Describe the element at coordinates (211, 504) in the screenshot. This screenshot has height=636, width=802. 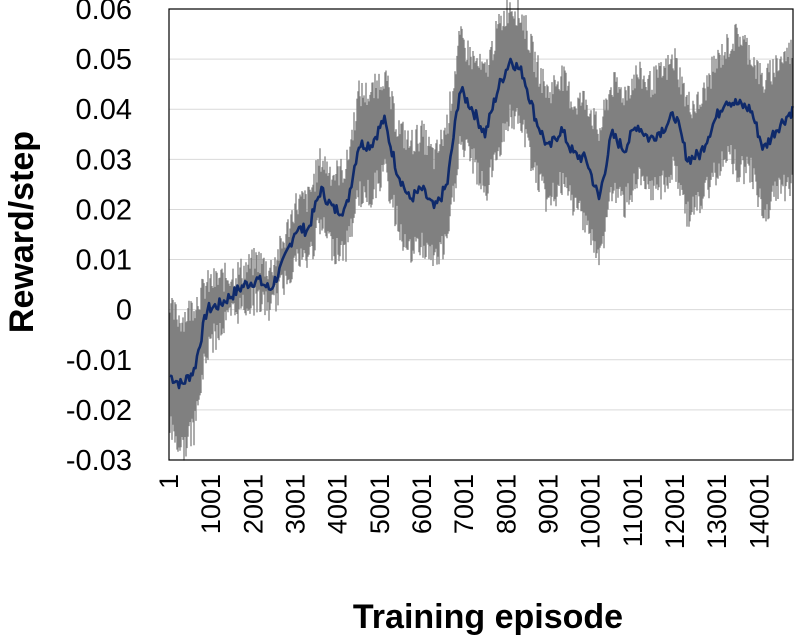
I see `x-tick-label: 1001` at that location.